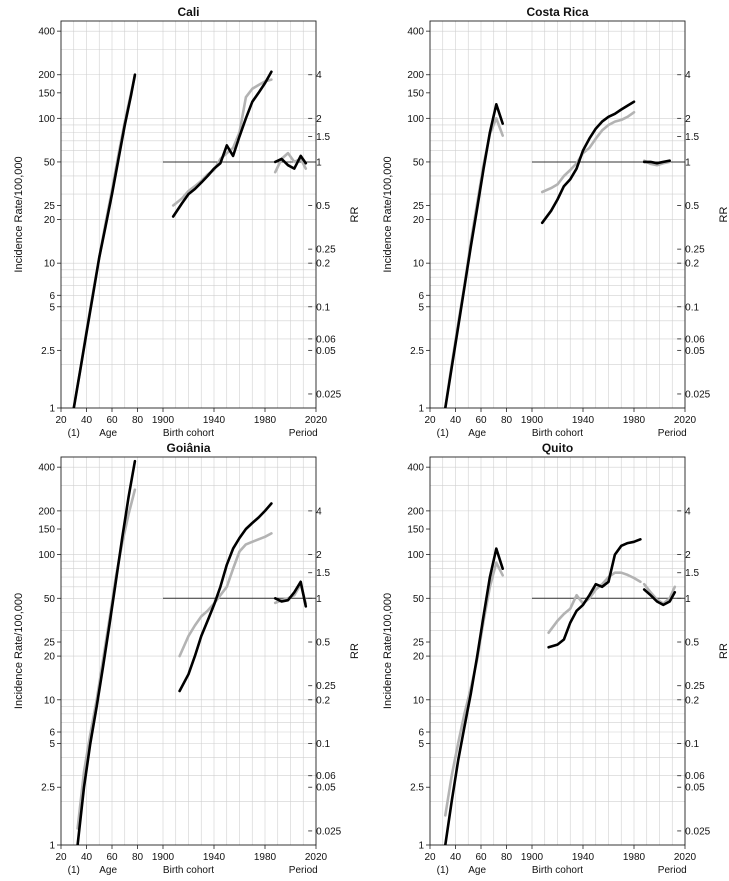 The height and width of the screenshot is (881, 729). What do you see at coordinates (695, 351) in the screenshot?
I see `rr-tick-label: 0.05` at bounding box center [695, 351].